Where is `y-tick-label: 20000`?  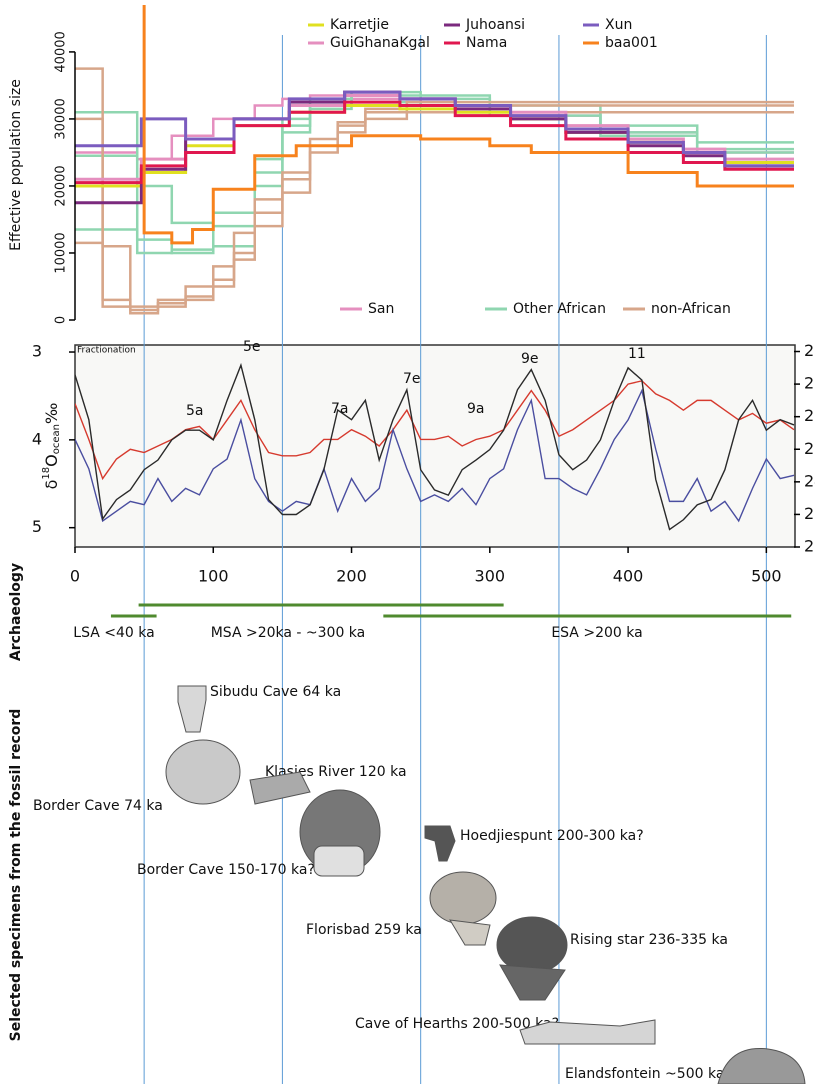
y-tick-label: 20000 is located at coordinates (61, 185).